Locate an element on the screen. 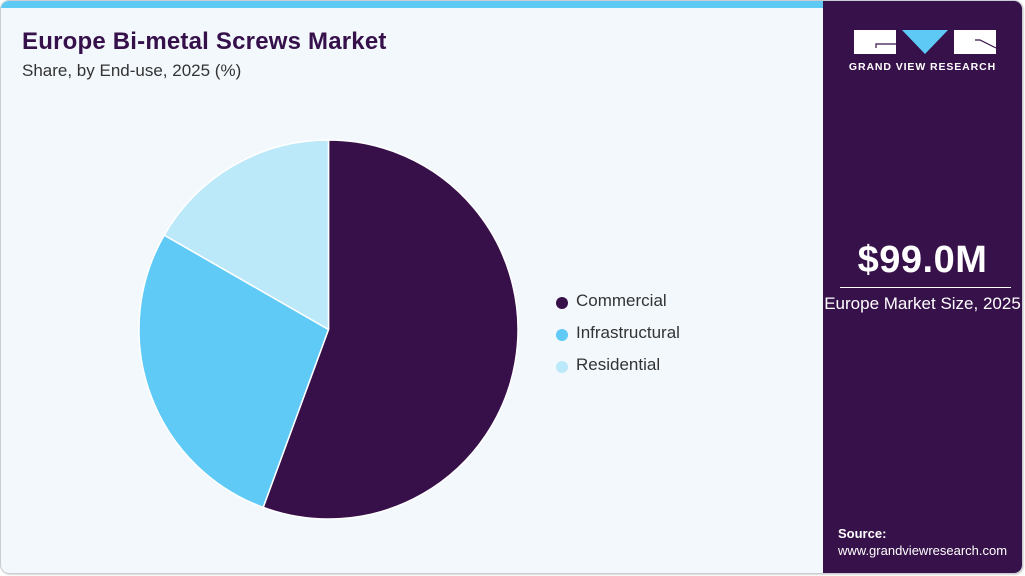 This screenshot has height=576, width=1025. legend-item-residential: Residential is located at coordinates (618, 365).